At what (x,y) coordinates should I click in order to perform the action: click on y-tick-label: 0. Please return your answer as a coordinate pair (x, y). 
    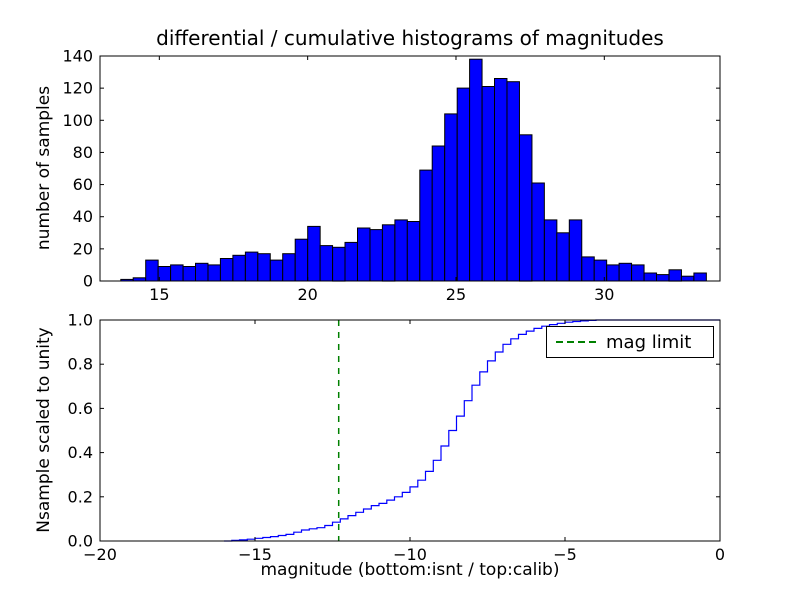
    Looking at the image, I should click on (88, 281).